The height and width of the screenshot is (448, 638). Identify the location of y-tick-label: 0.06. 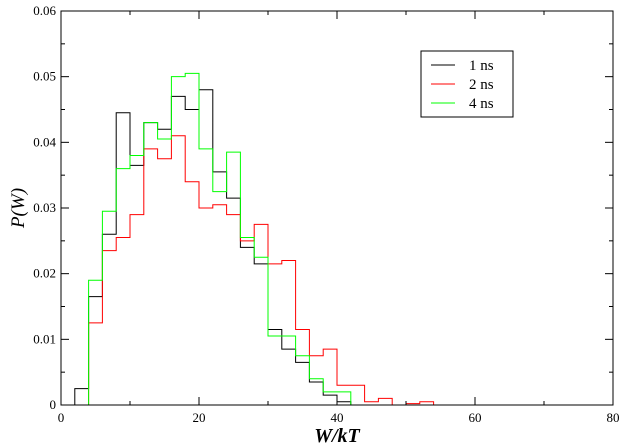
(44, 10).